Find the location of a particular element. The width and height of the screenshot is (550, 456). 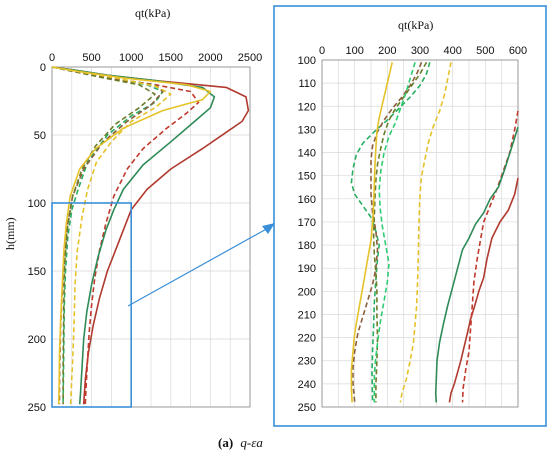

main-y-tick-labels: 0 50 100 150 200 250 is located at coordinates (37, 238).